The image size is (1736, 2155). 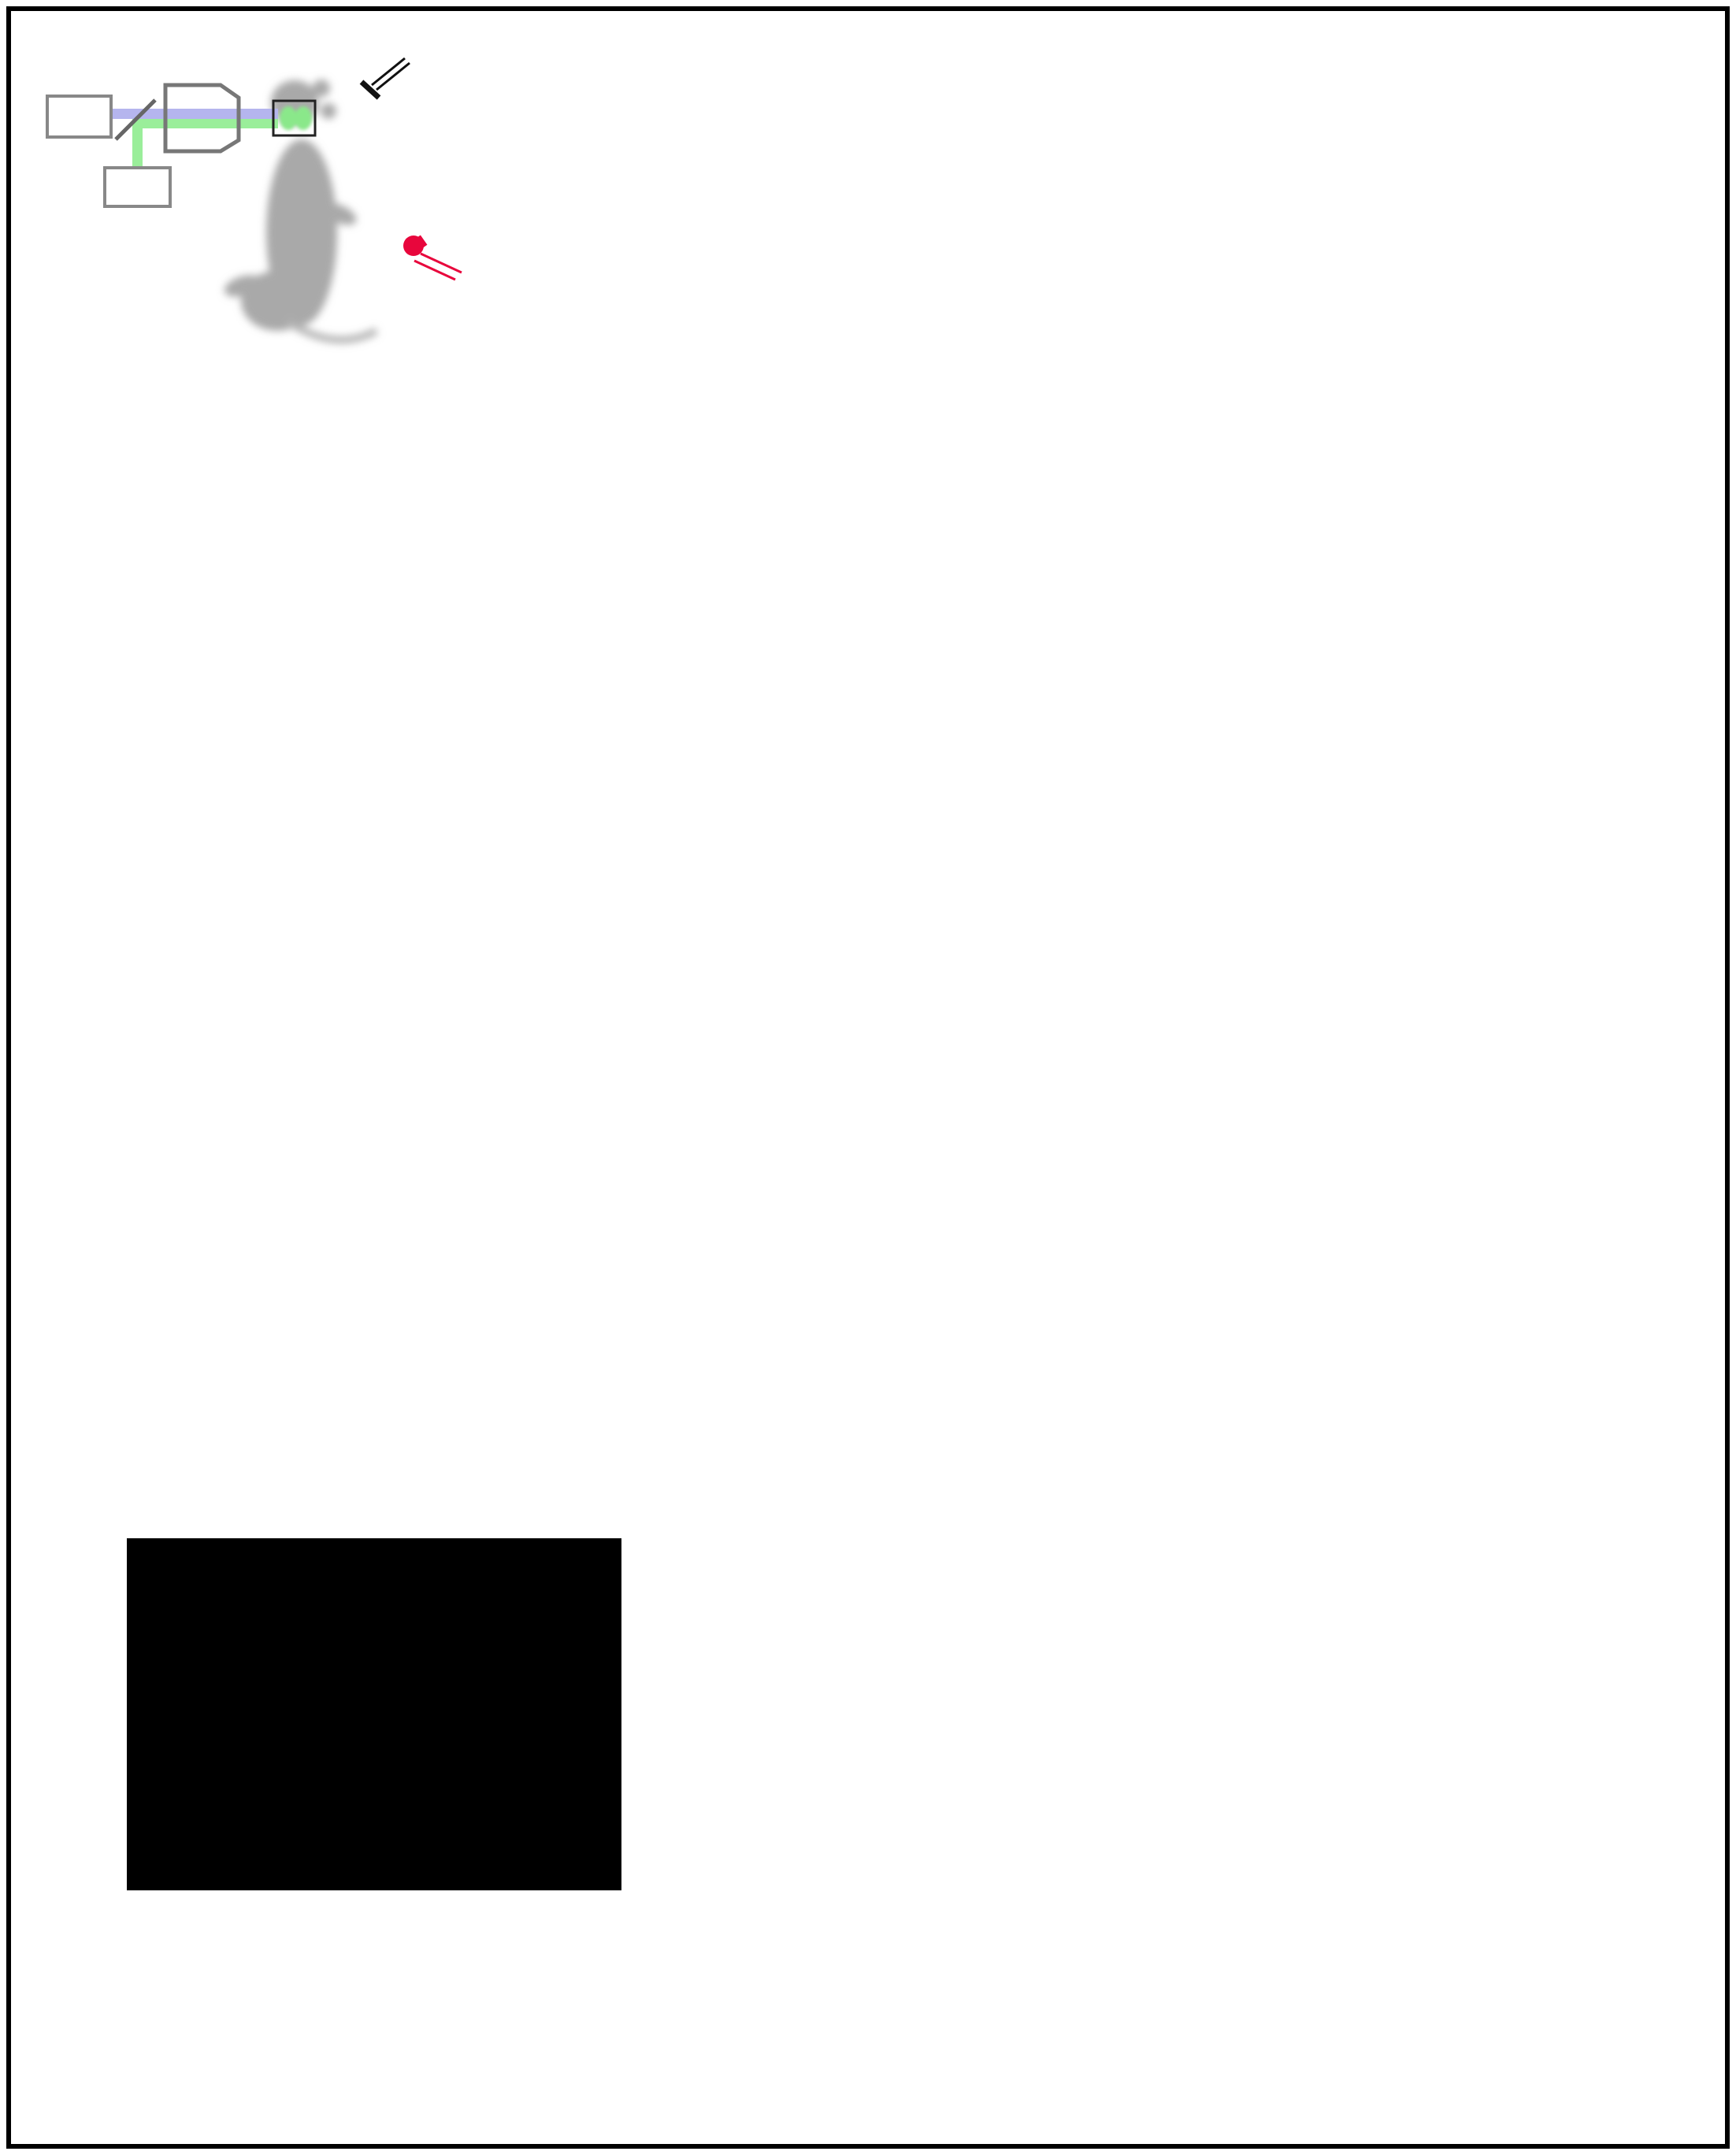 I want to click on setup-schematic, so click(x=254, y=200).